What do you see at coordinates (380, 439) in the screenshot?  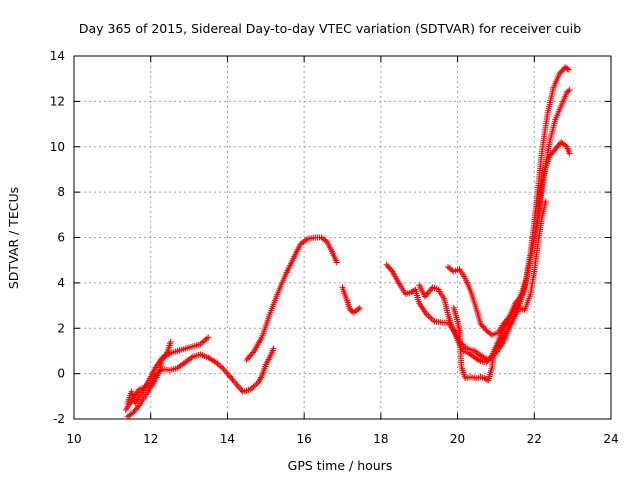 I see `x-tick-label: 18` at bounding box center [380, 439].